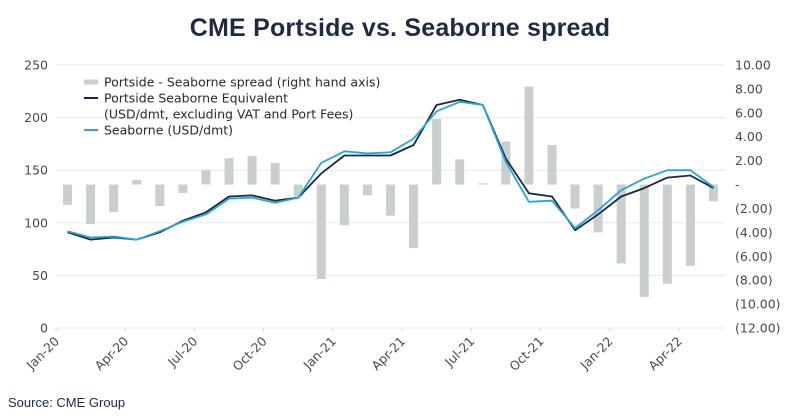 The height and width of the screenshot is (419, 800). I want to click on x-tick-label: Apr-22, so click(665, 354).